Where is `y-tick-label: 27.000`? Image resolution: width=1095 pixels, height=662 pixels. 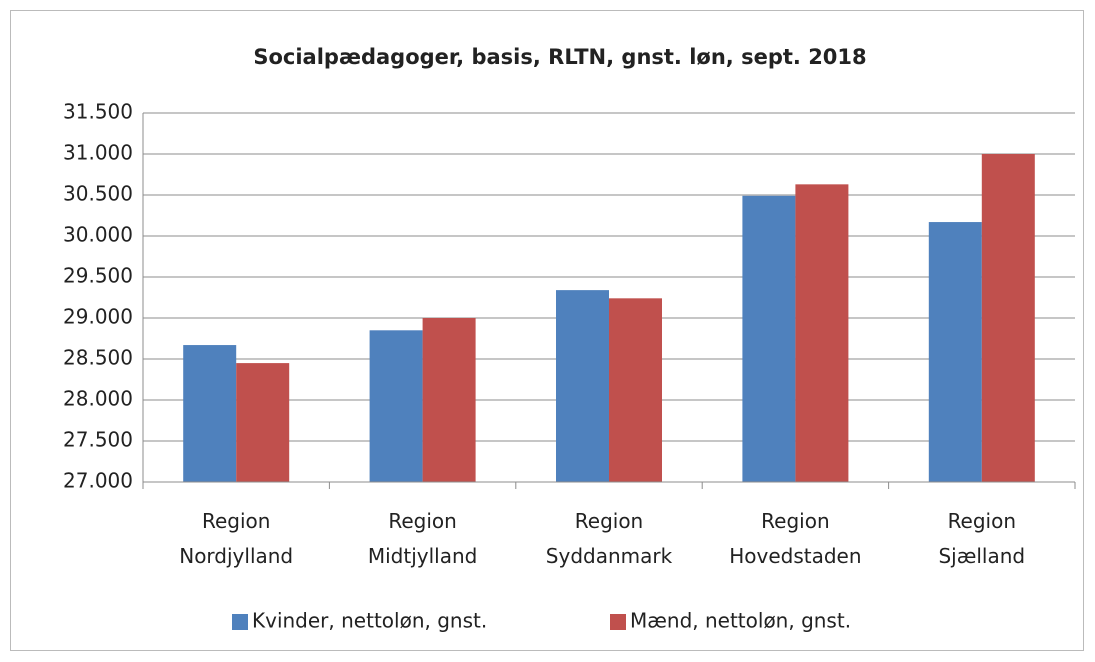
y-tick-label: 27.000 is located at coordinates (98, 481).